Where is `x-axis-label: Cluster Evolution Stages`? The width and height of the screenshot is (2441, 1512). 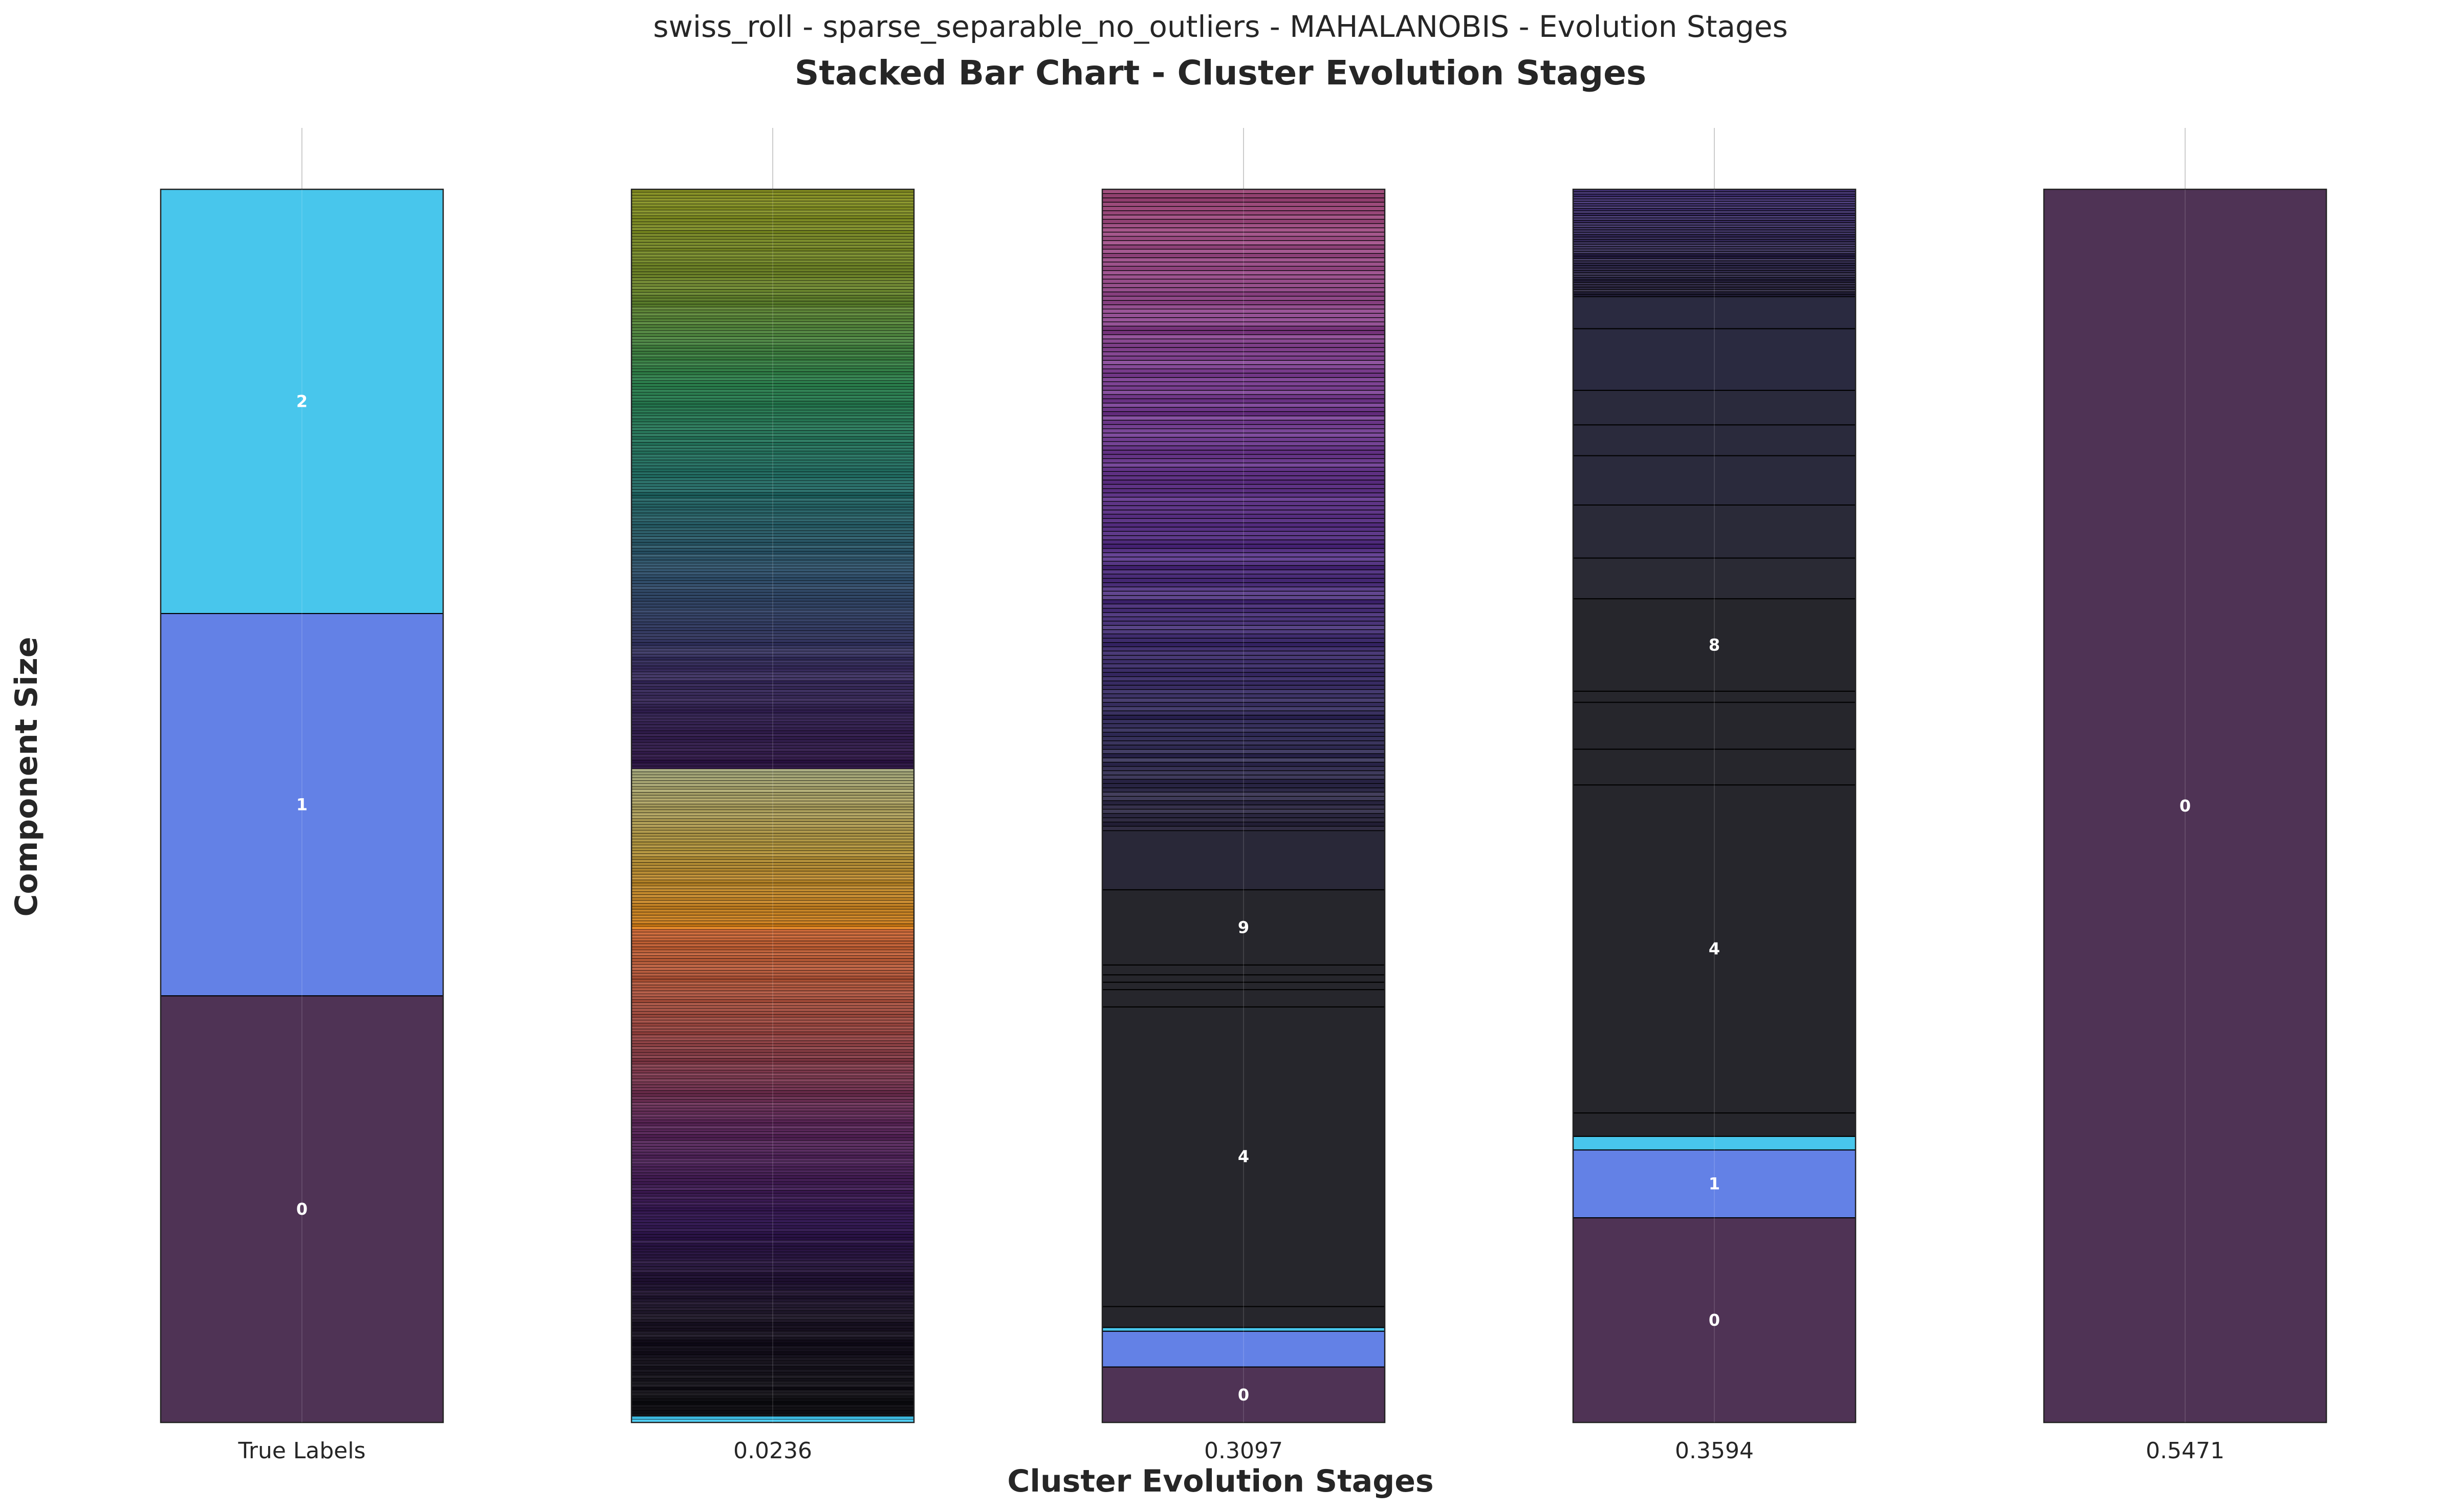
x-axis-label: Cluster Evolution Stages is located at coordinates (1220, 1481).